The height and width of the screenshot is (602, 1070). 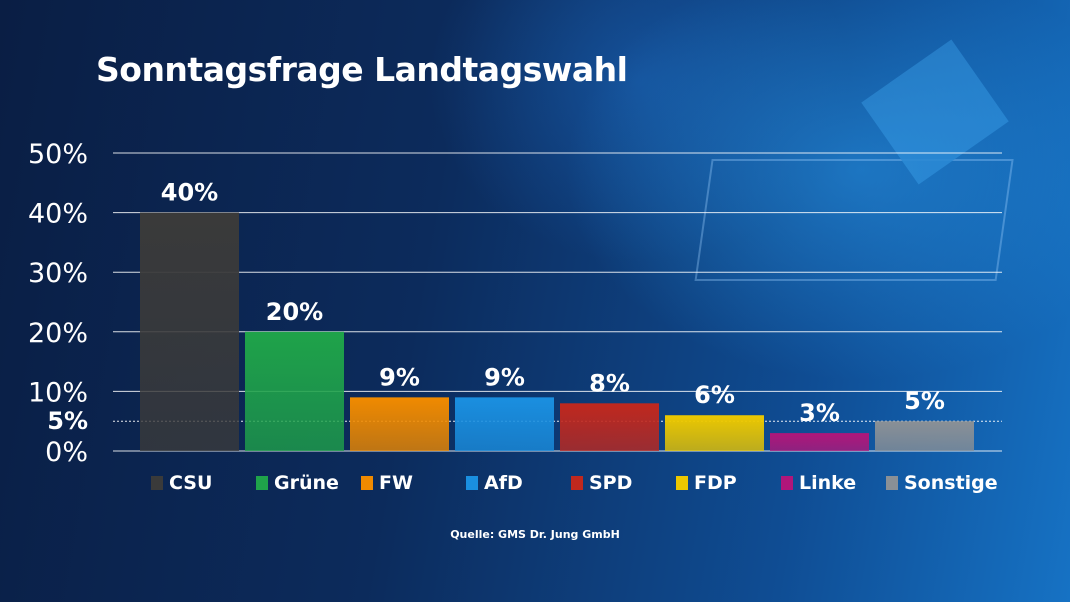 I want to click on bar-fdp, so click(x=714, y=433).